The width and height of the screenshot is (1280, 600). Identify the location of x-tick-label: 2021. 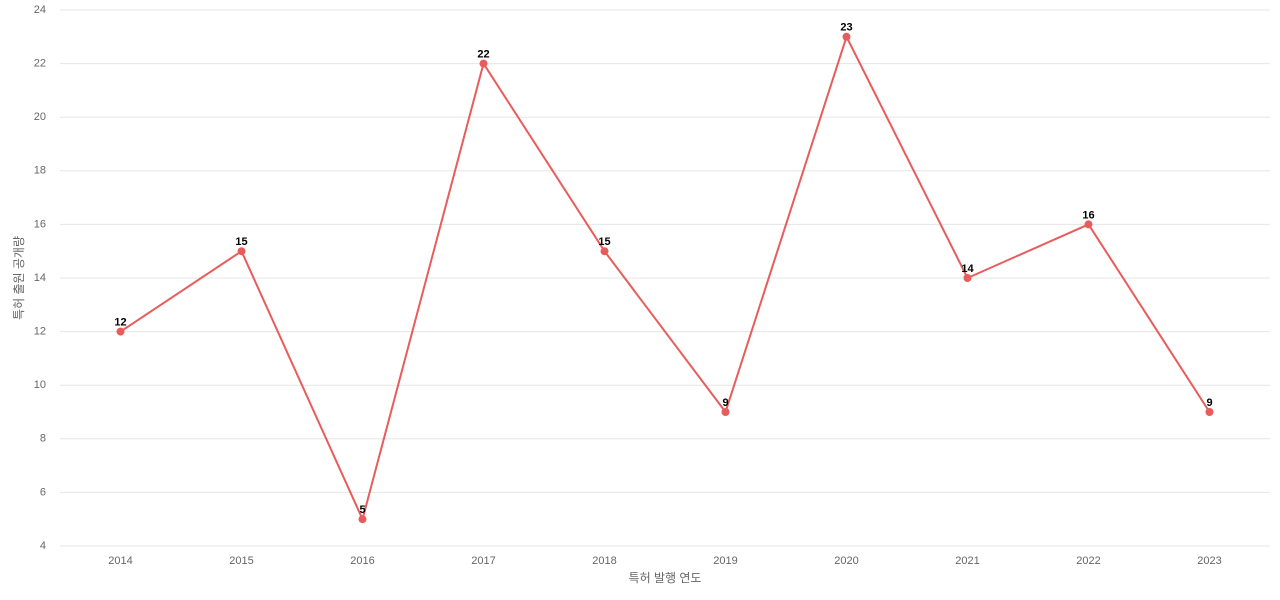
(967, 561).